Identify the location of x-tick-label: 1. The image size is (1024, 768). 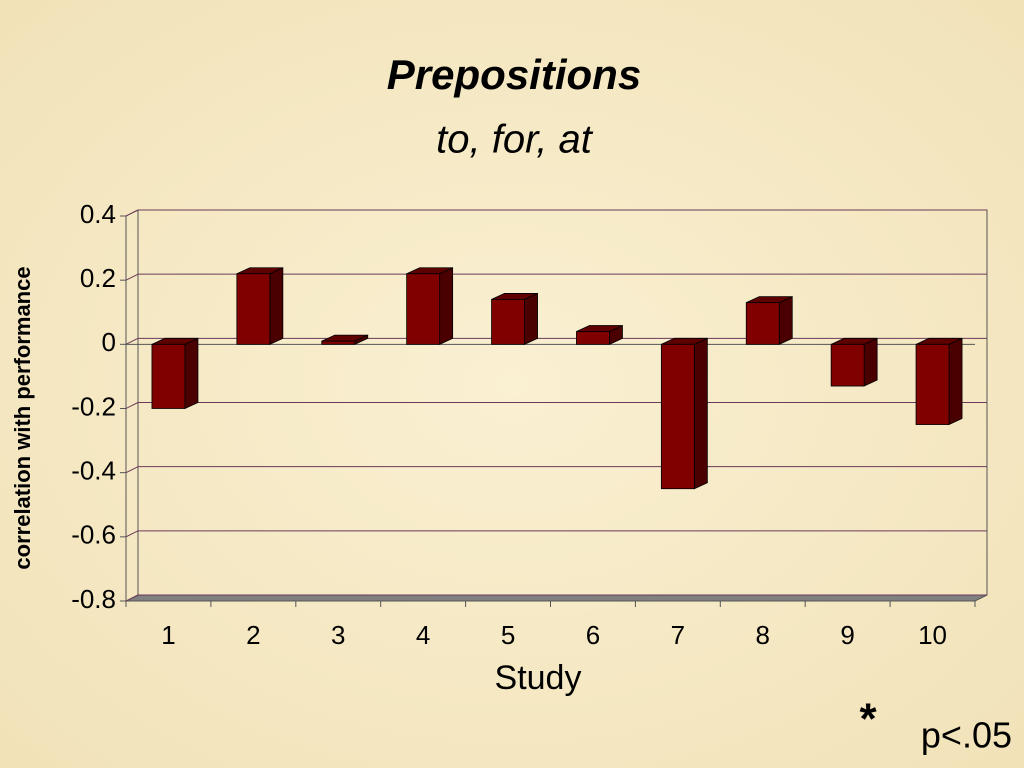
(168, 635).